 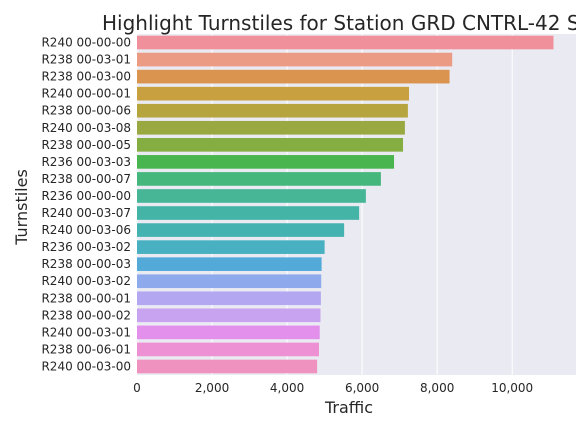 What do you see at coordinates (86, 77) in the screenshot?
I see `y-tick-label: R238 00-03-00` at bounding box center [86, 77].